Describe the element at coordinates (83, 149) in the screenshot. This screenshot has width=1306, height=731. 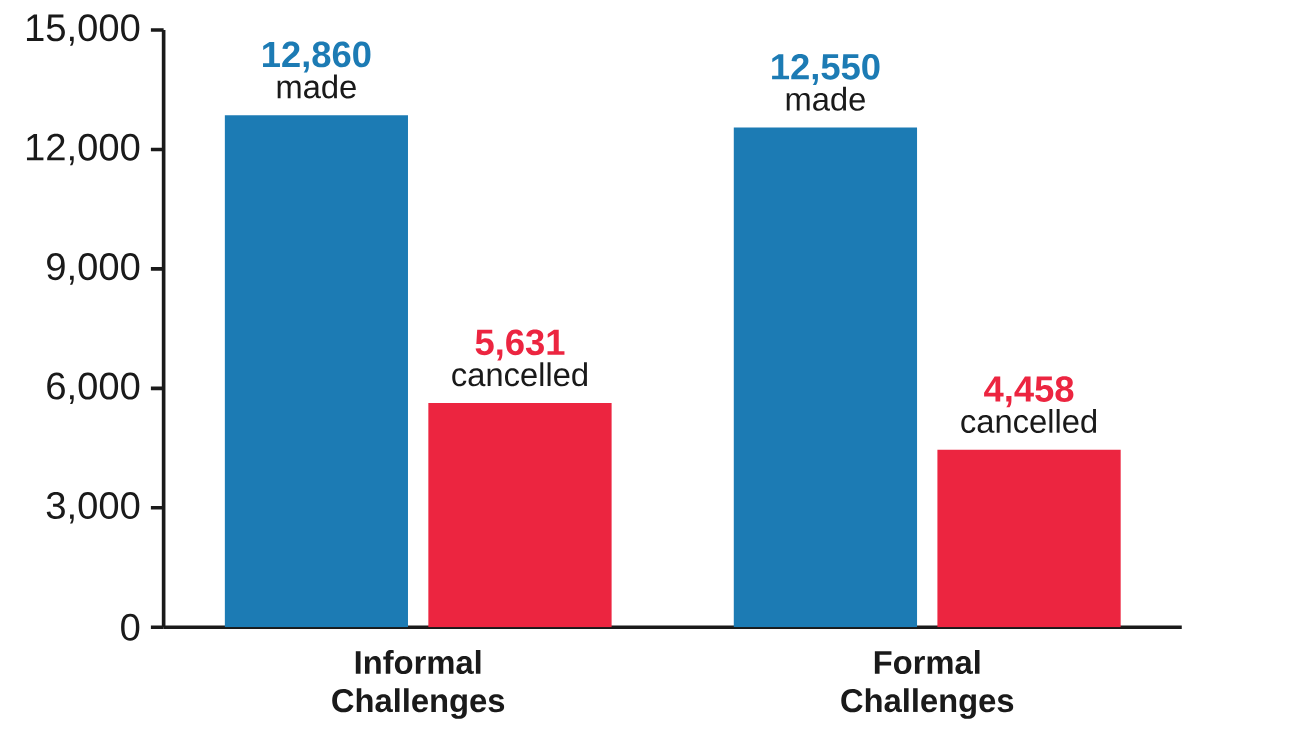
I see `y-tick-label: 12,000` at that location.